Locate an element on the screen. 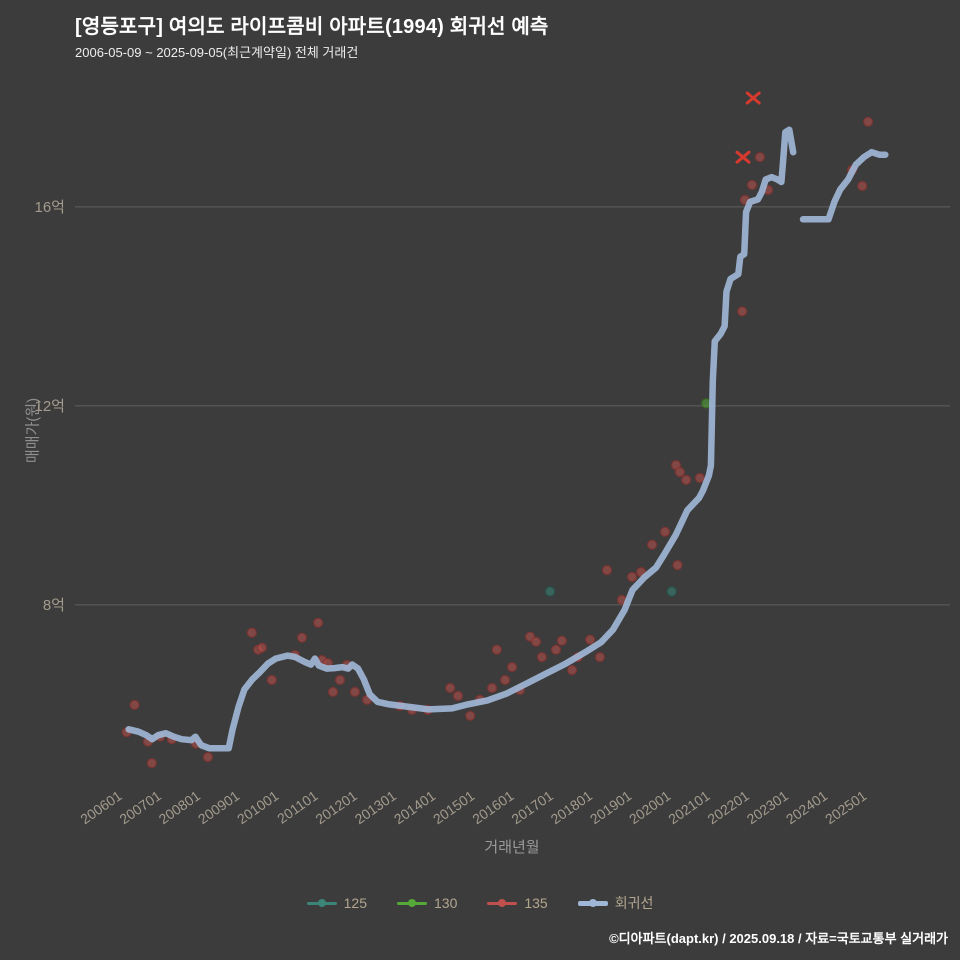  legend-line-icon is located at coordinates (592, 903).